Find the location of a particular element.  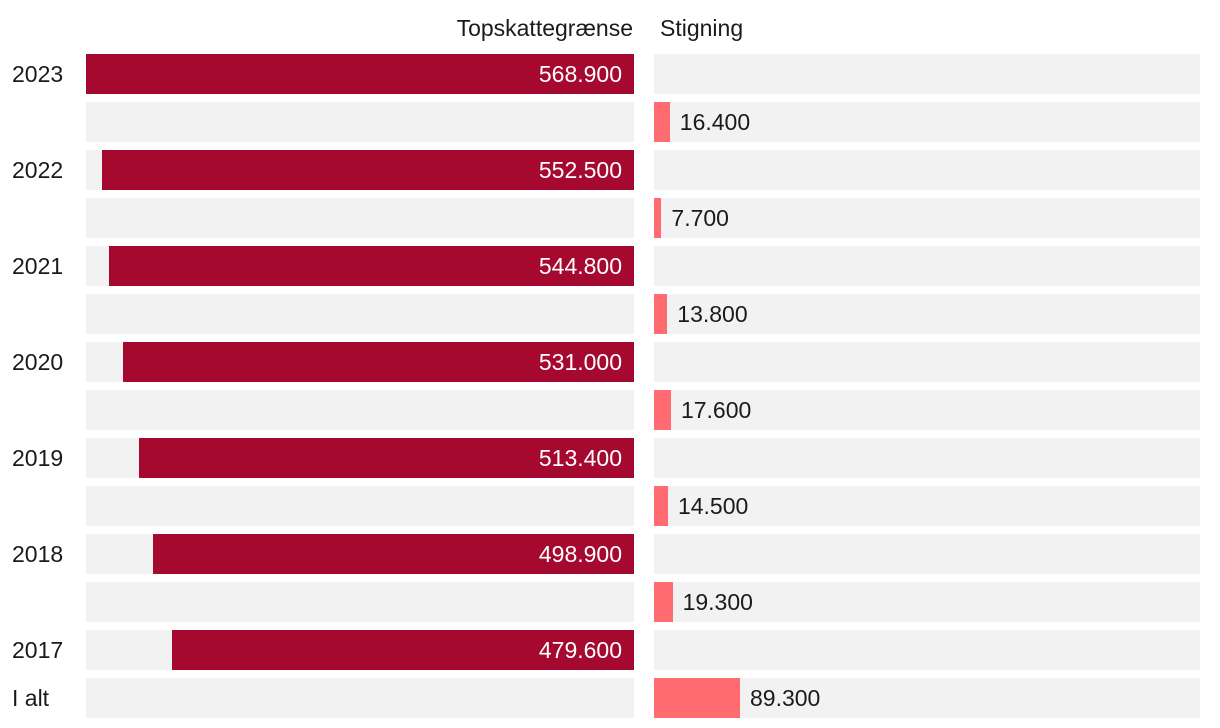

row-label: 2017 is located at coordinates (38, 650).